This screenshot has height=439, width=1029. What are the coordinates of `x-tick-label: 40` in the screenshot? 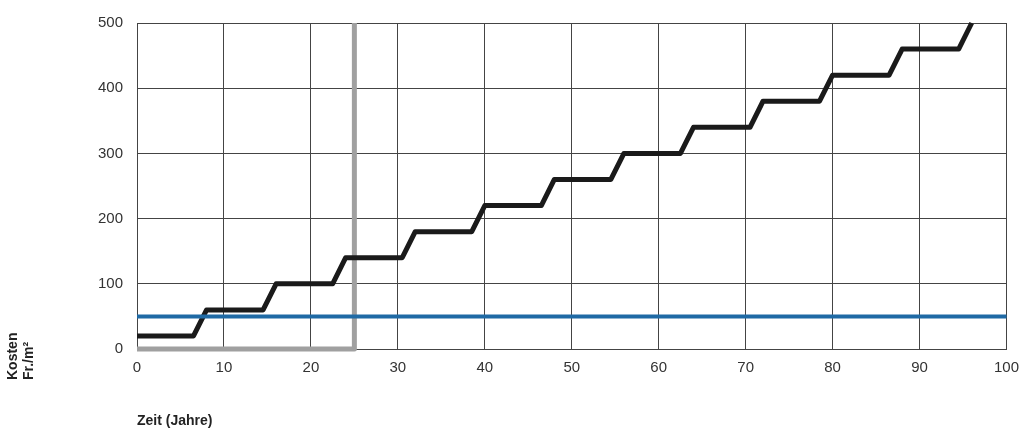 It's located at (485, 367).